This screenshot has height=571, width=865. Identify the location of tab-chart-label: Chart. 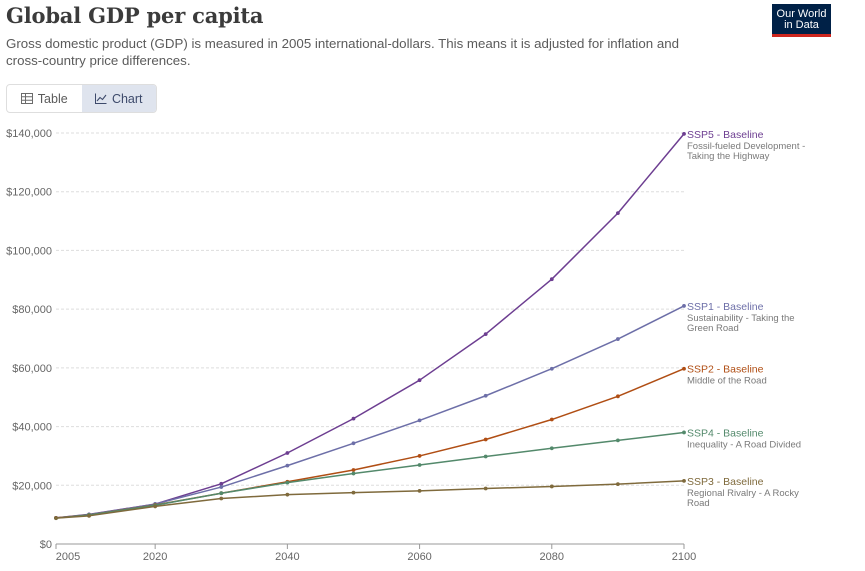
(127, 98).